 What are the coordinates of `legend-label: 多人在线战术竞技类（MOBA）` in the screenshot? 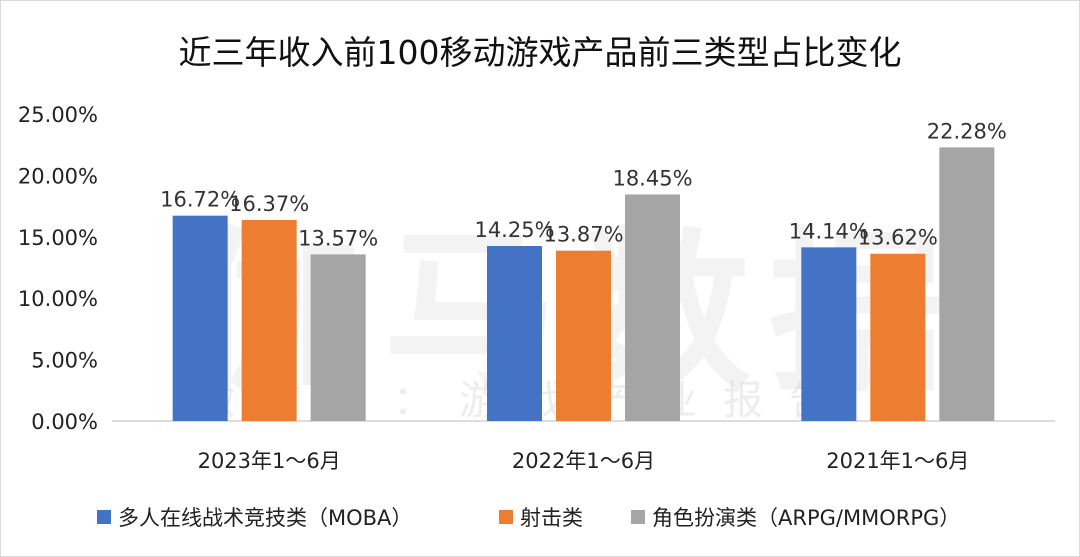 It's located at (265, 518).